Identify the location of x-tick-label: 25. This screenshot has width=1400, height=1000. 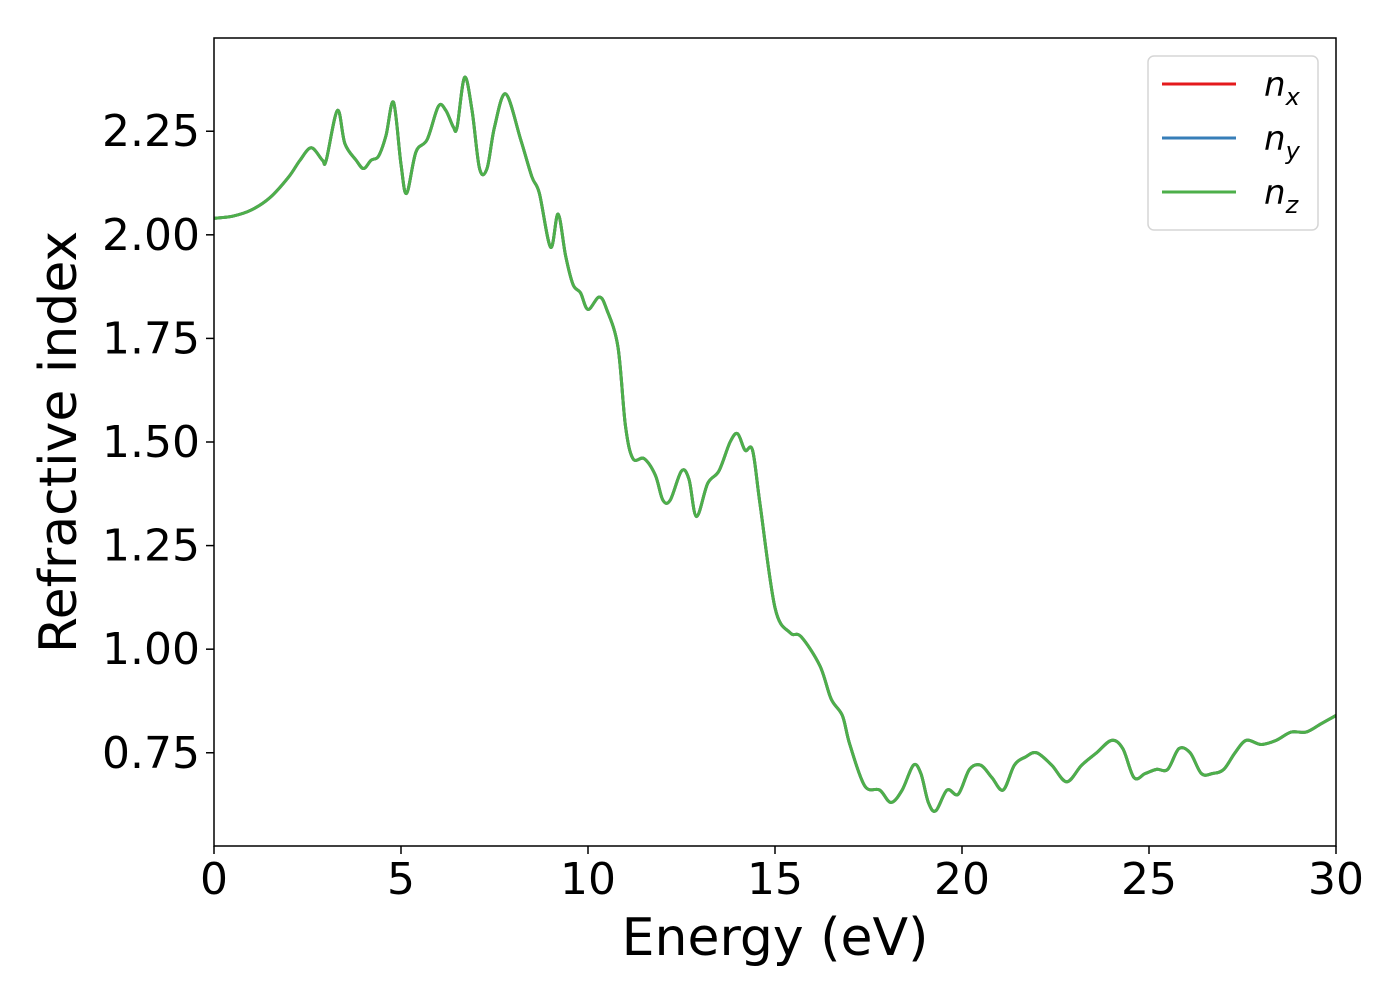
(1149, 879).